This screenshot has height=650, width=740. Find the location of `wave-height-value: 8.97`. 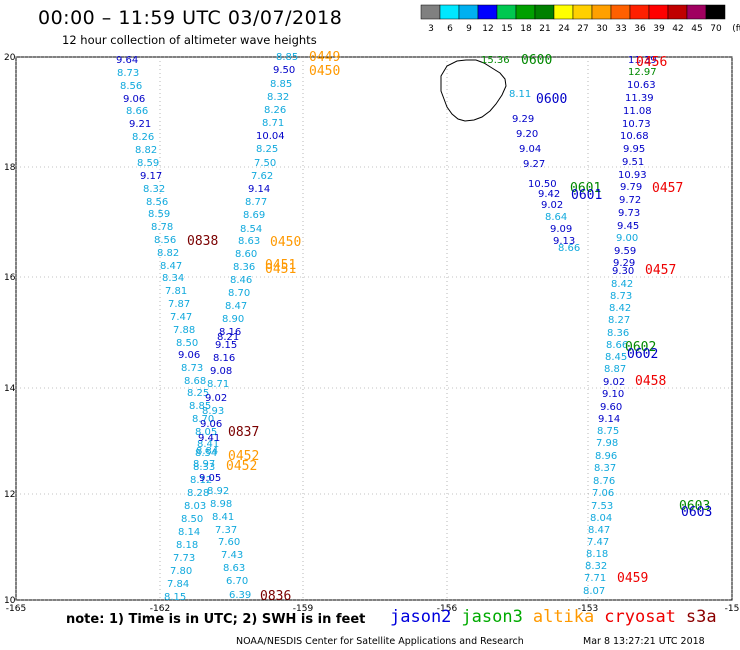

wave-height-value: 8.97 is located at coordinates (204, 464).